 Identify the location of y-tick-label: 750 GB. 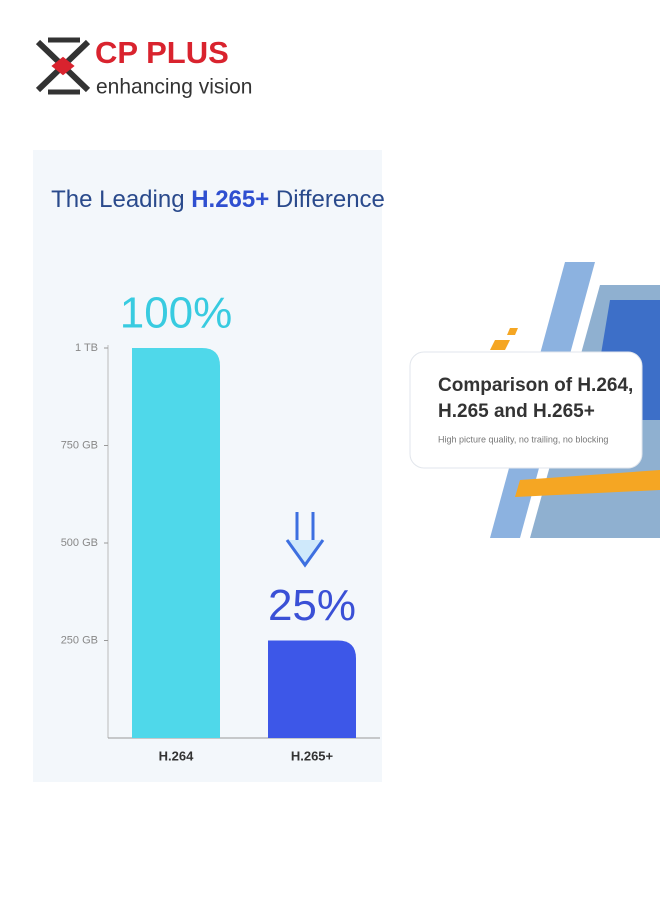
(79, 445).